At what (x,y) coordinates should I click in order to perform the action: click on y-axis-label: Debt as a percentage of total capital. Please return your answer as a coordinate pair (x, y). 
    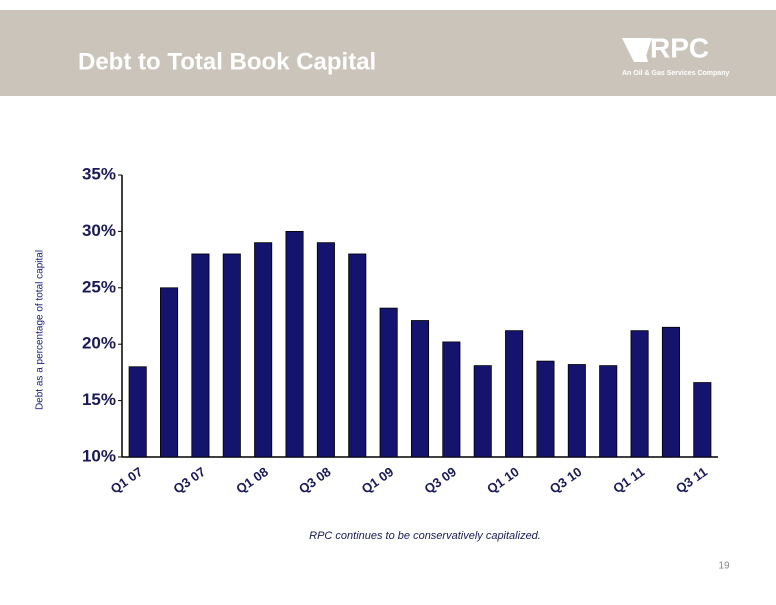
    Looking at the image, I should click on (40, 330).